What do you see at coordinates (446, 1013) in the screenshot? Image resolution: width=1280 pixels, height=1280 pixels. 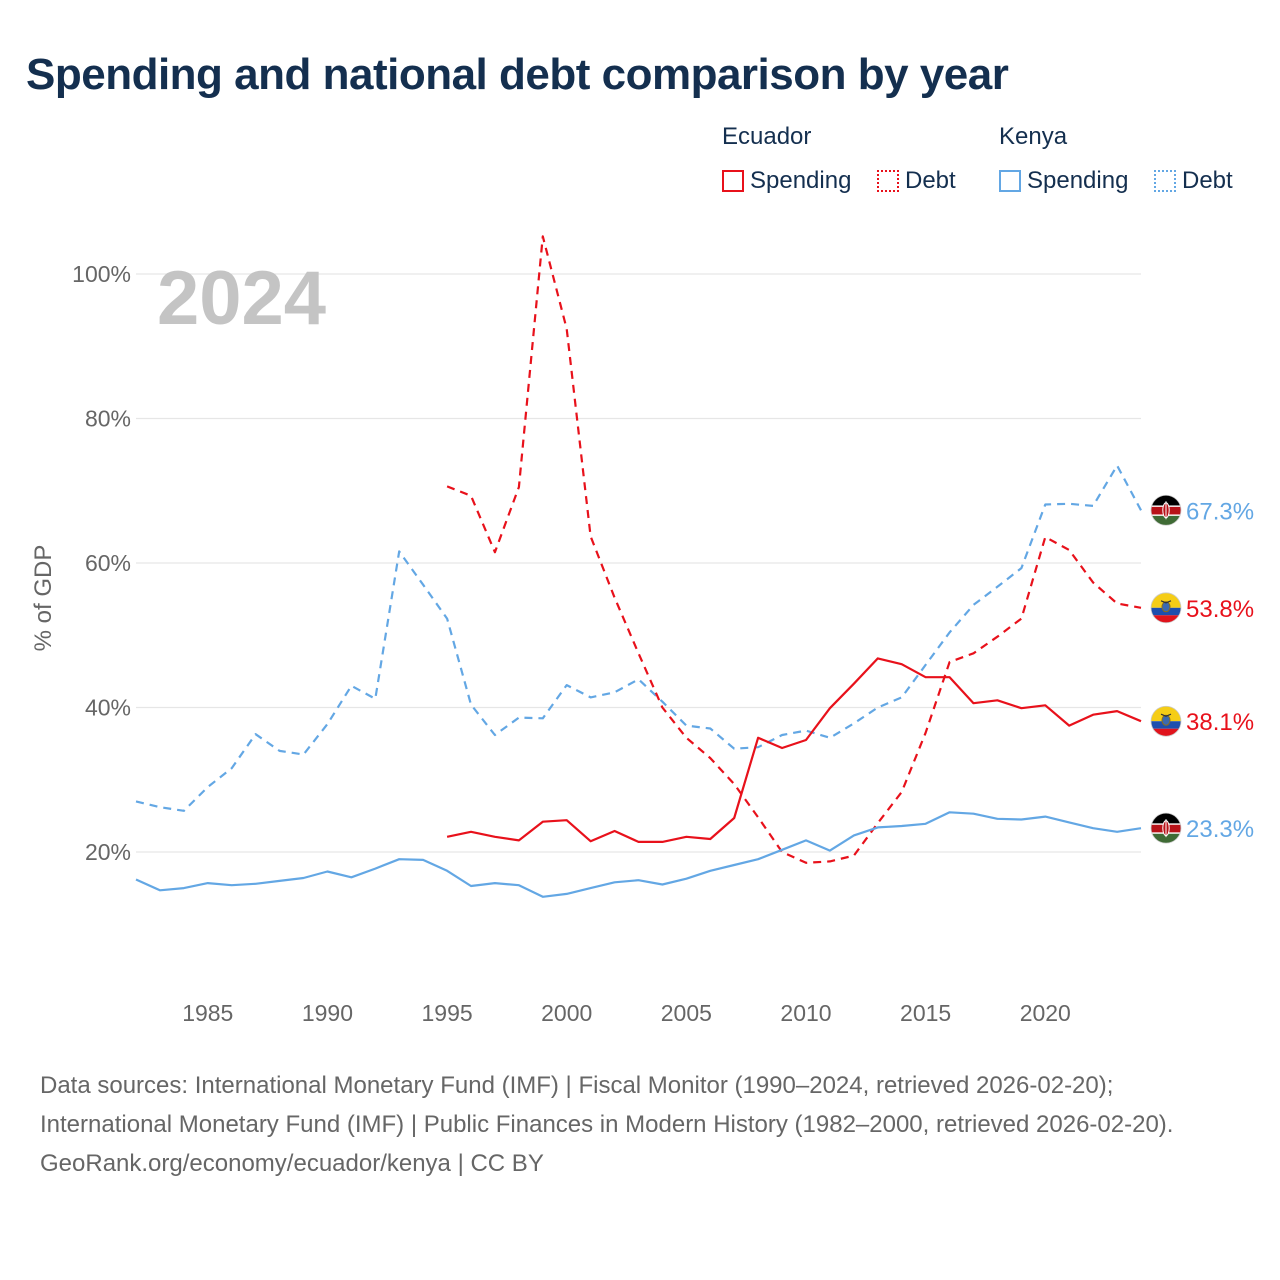 I see `x-tick-label: 1995` at bounding box center [446, 1013].